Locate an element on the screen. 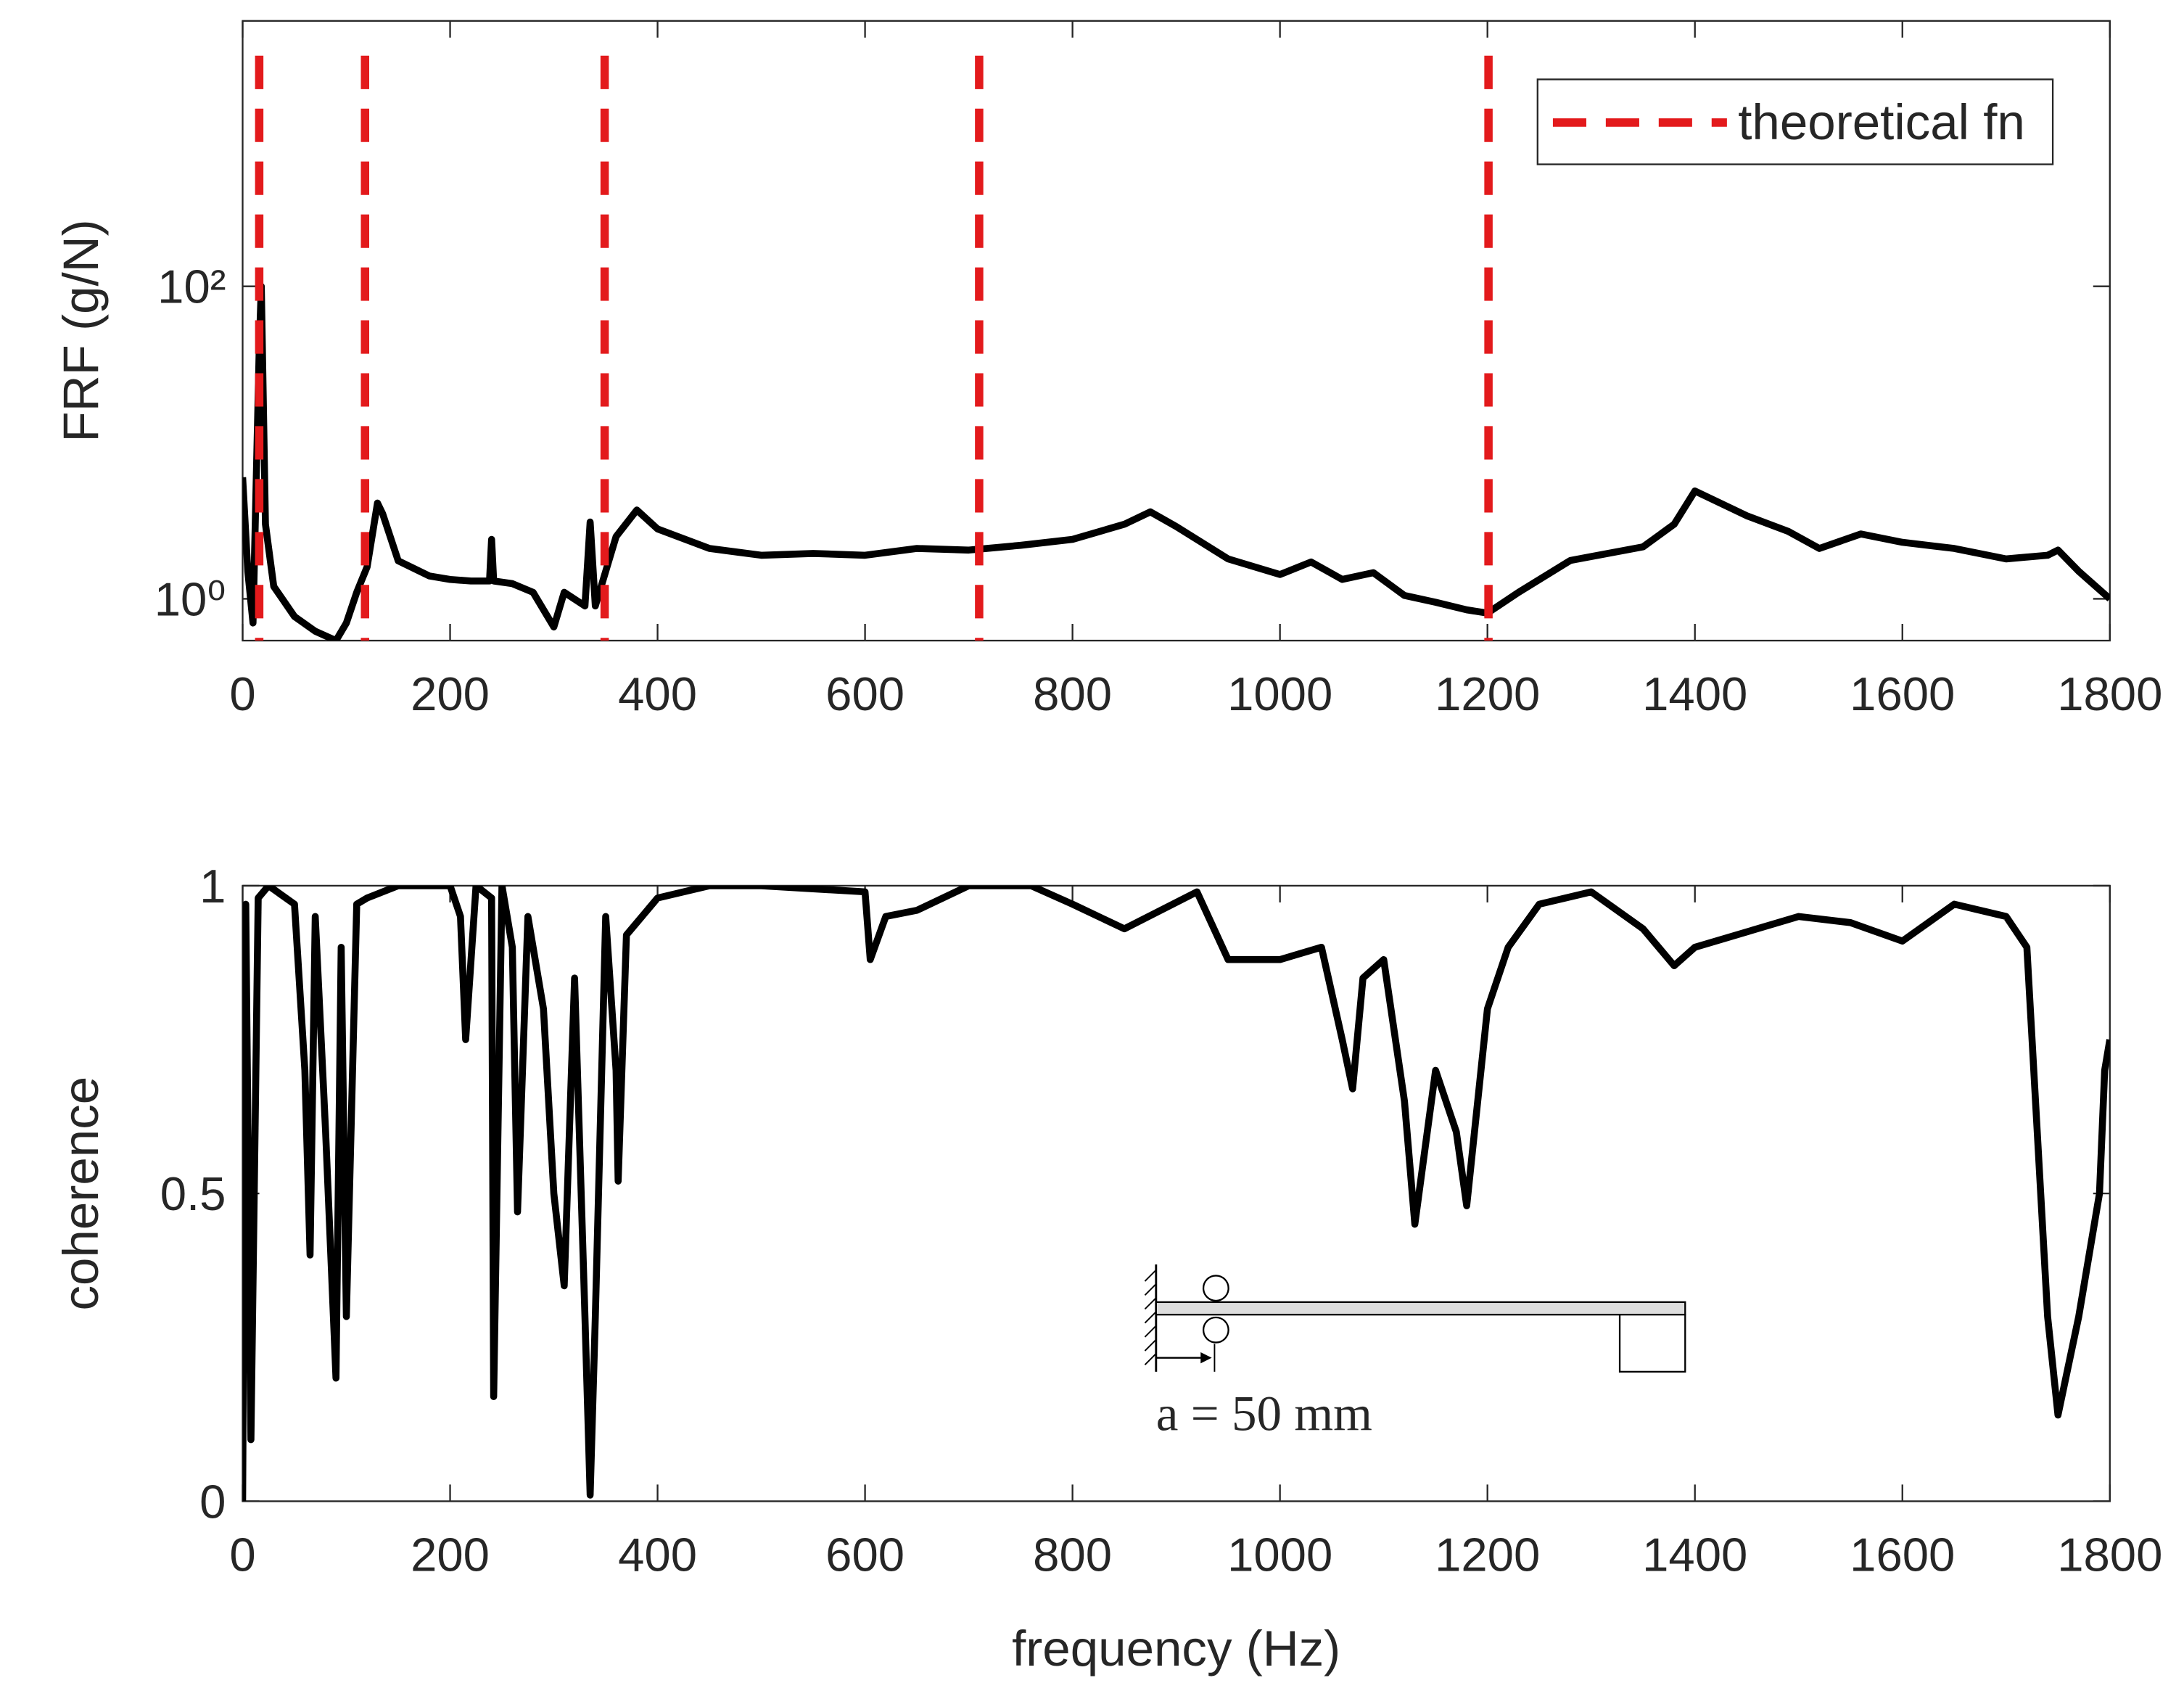 The image size is (2184, 1699). y-tick-label: 1 is located at coordinates (212, 886).